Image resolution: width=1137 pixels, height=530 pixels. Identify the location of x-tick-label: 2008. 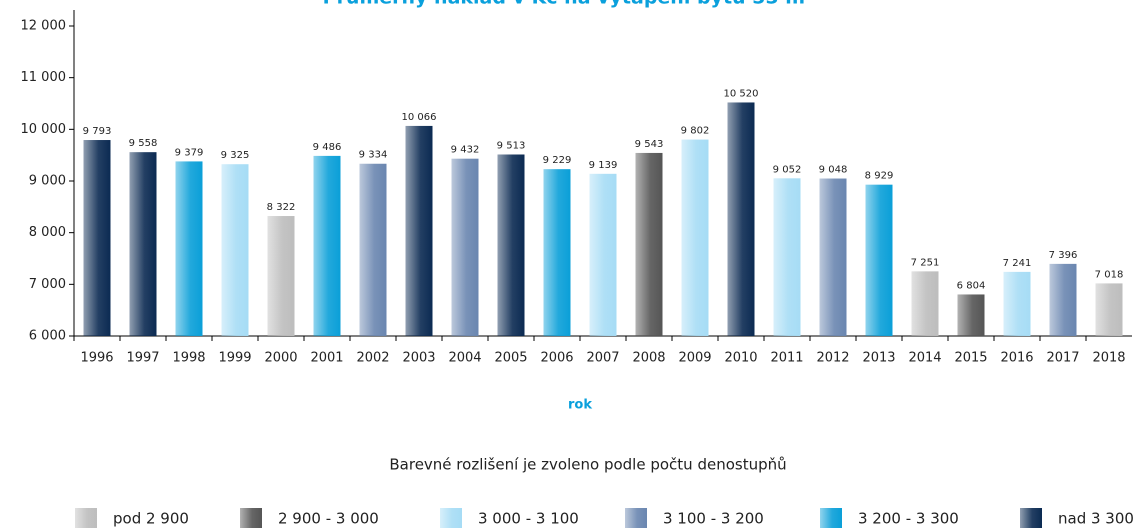
(648, 358).